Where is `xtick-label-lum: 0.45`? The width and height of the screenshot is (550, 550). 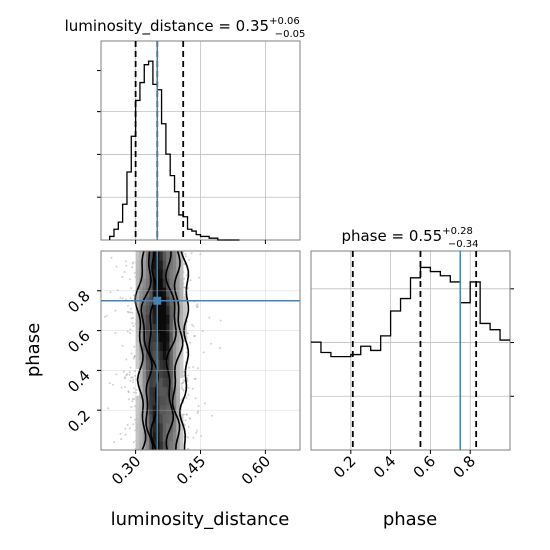
xtick-label-lum: 0.45 is located at coordinates (191, 470).